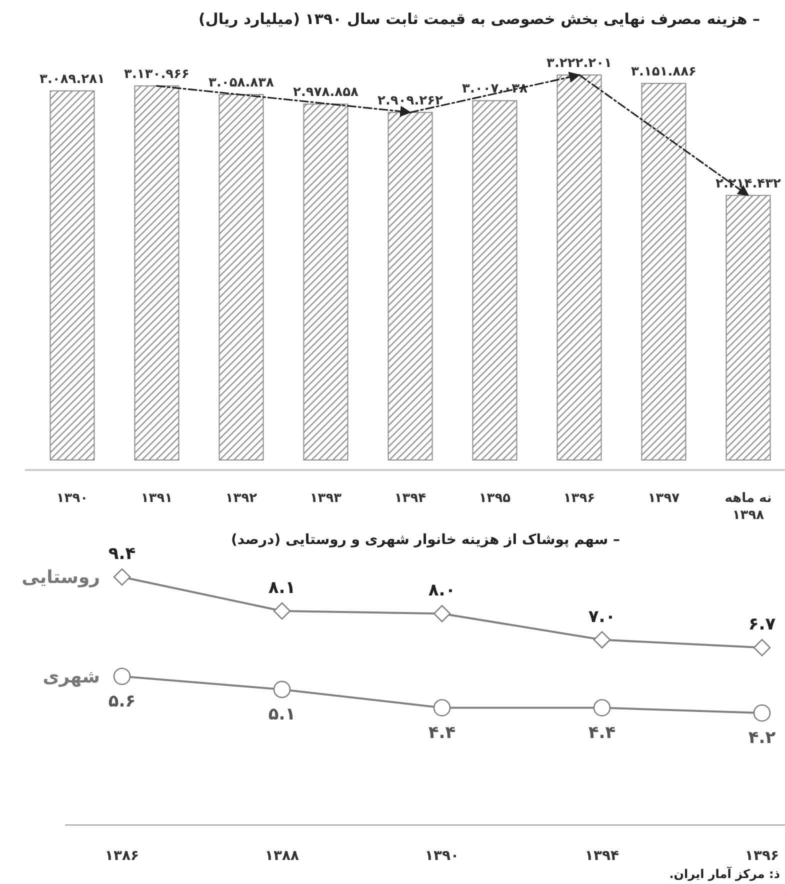 The image size is (785, 884). What do you see at coordinates (241, 83) in the screenshot?
I see `data-label: ۳.۰۵۸.۸۳۸` at bounding box center [241, 83].